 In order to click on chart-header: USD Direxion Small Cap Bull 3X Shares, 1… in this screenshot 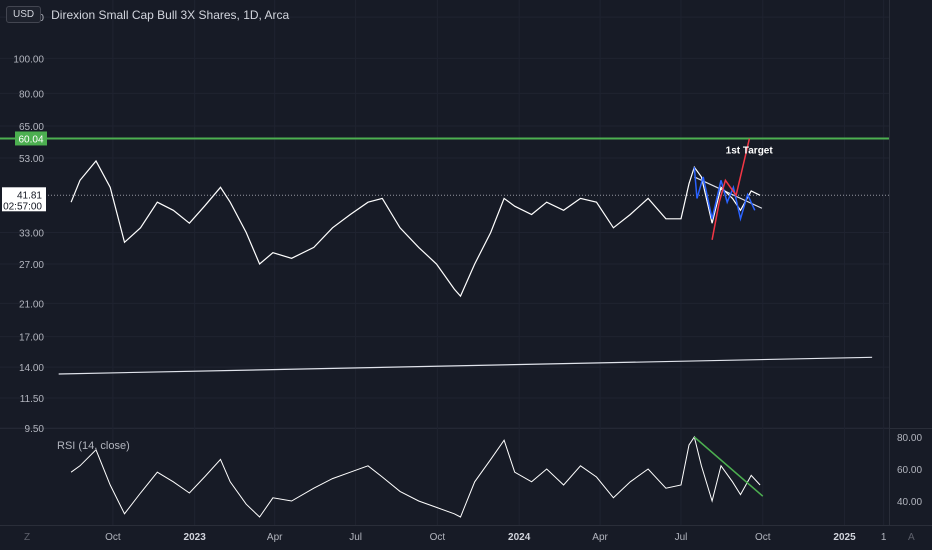, I will do `click(147, 14)`.